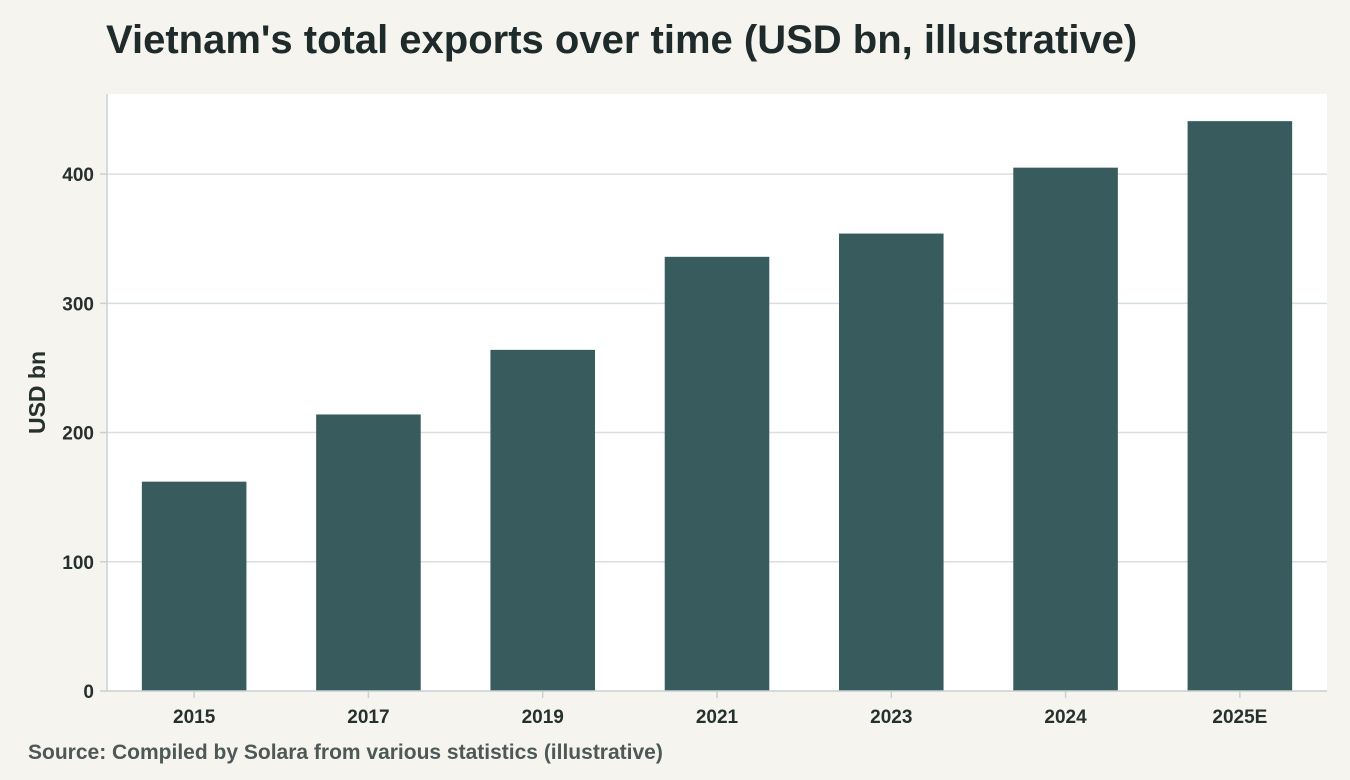  Describe the element at coordinates (1240, 406) in the screenshot. I see `bar-2025E` at that location.